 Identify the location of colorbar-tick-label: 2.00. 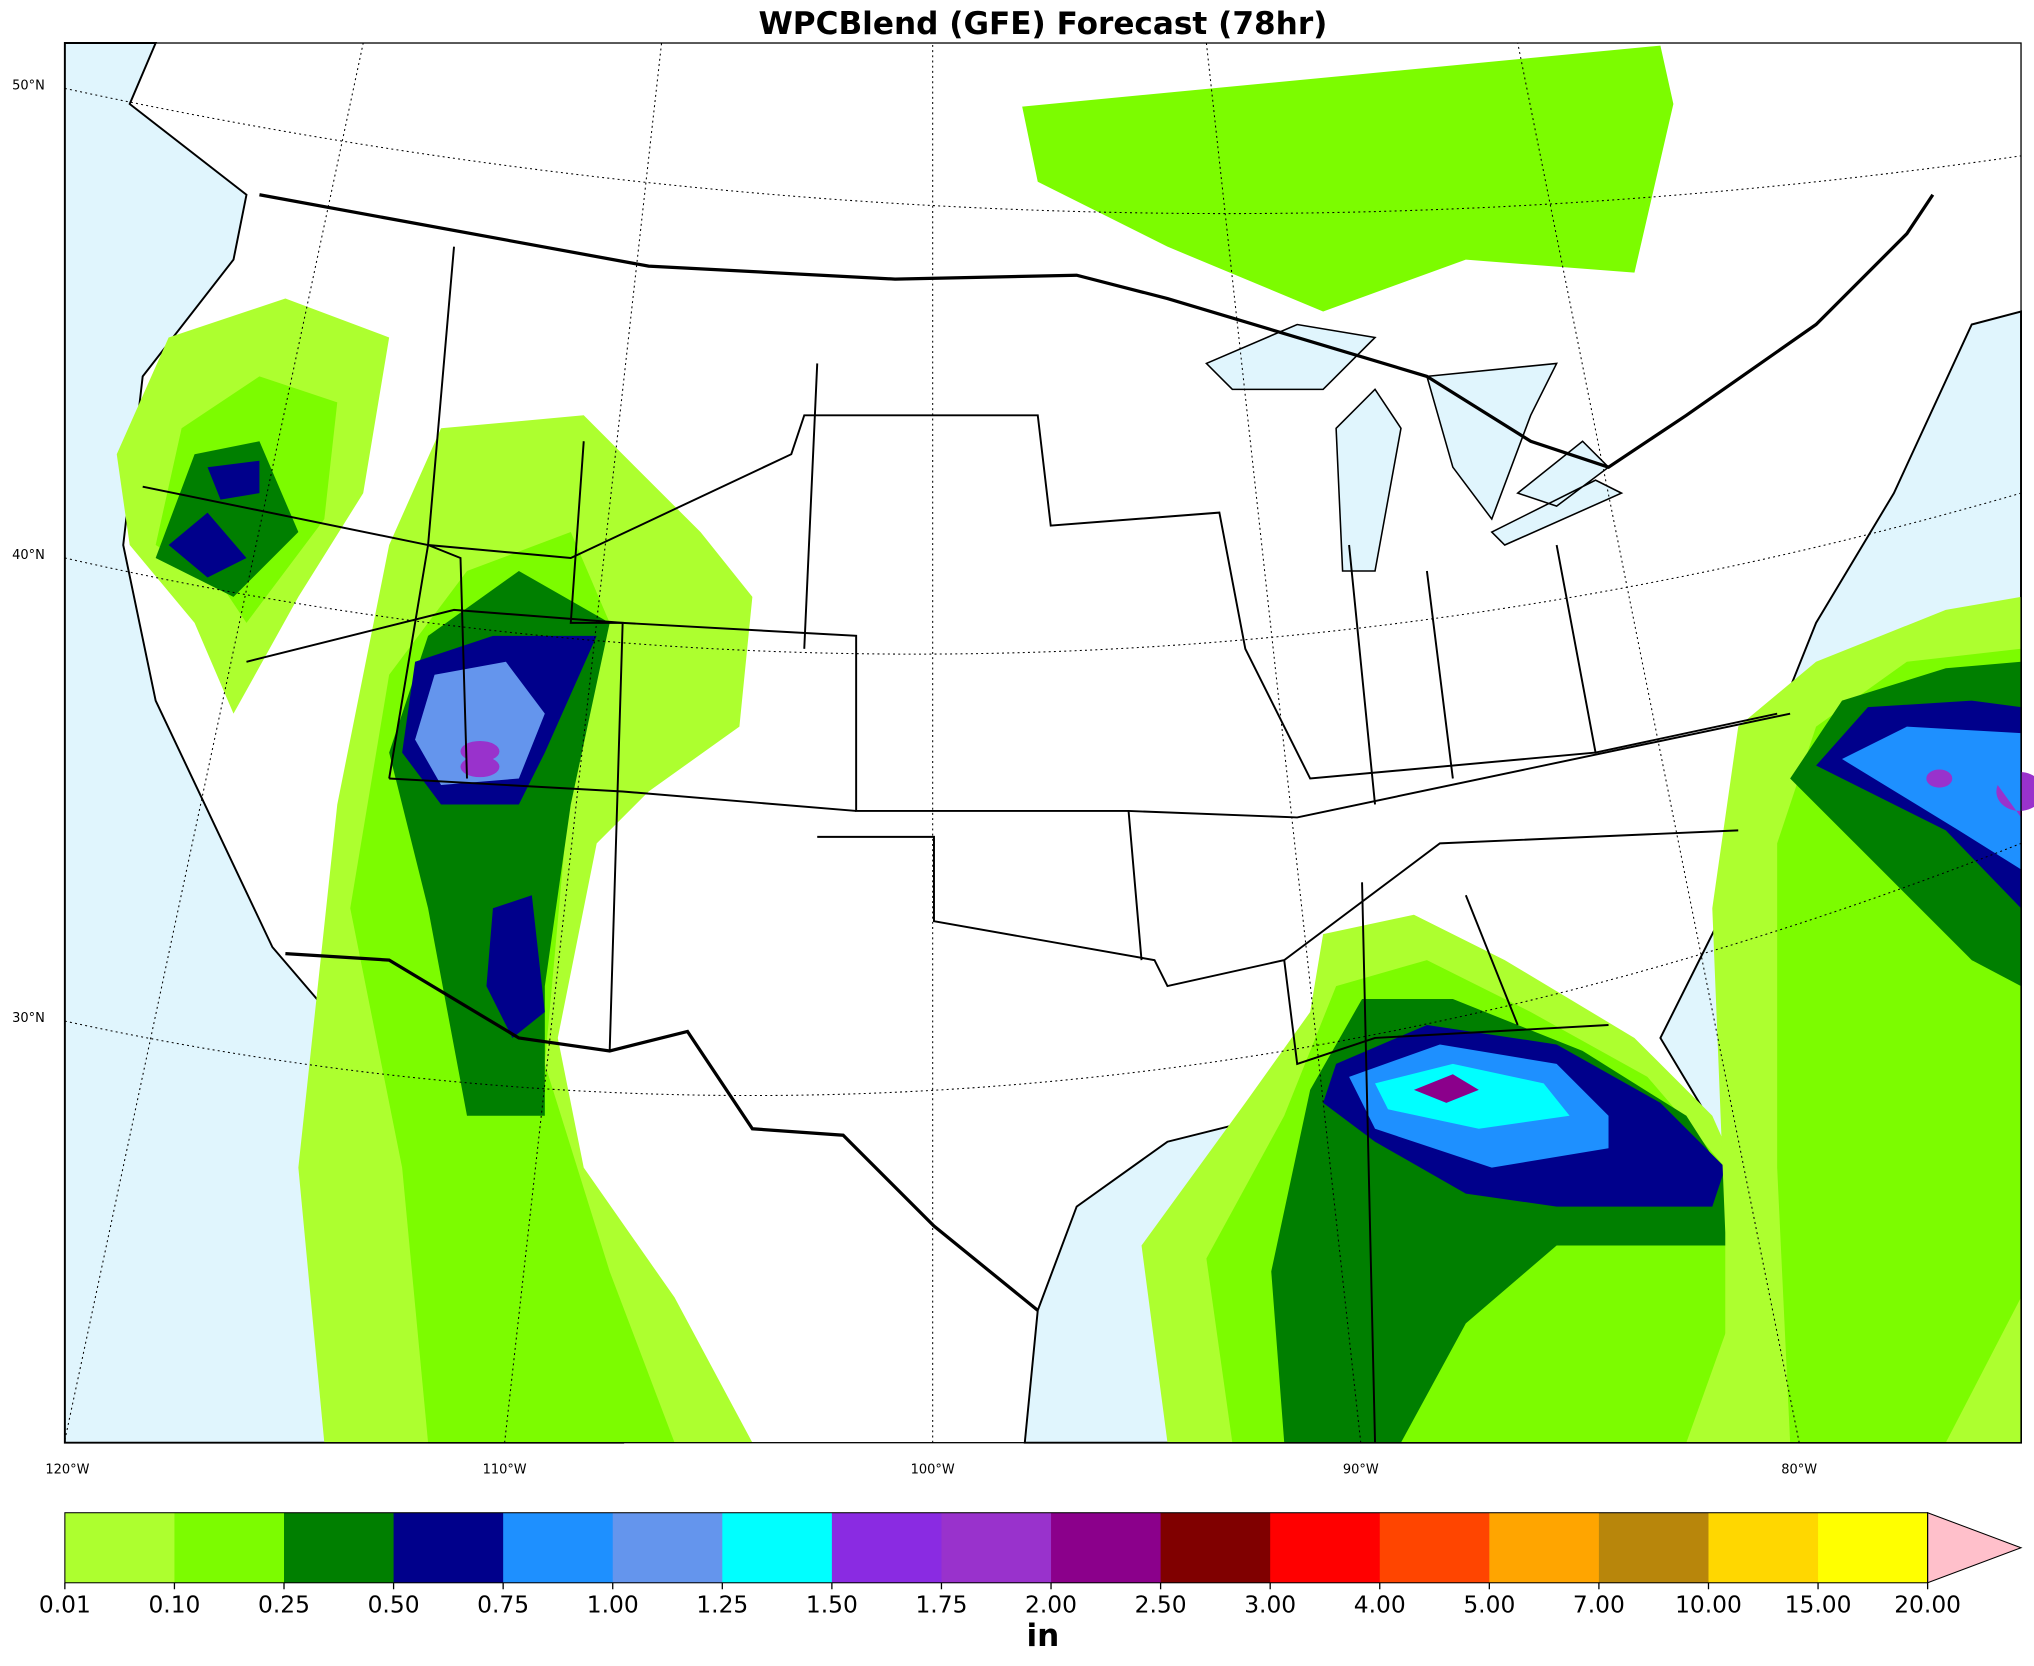
(1051, 1605).